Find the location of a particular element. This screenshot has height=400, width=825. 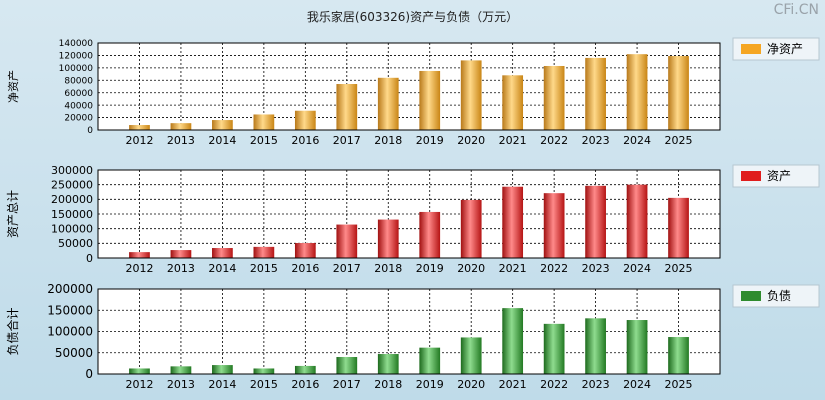

y-tick-label: 140000 is located at coordinates (76, 44).